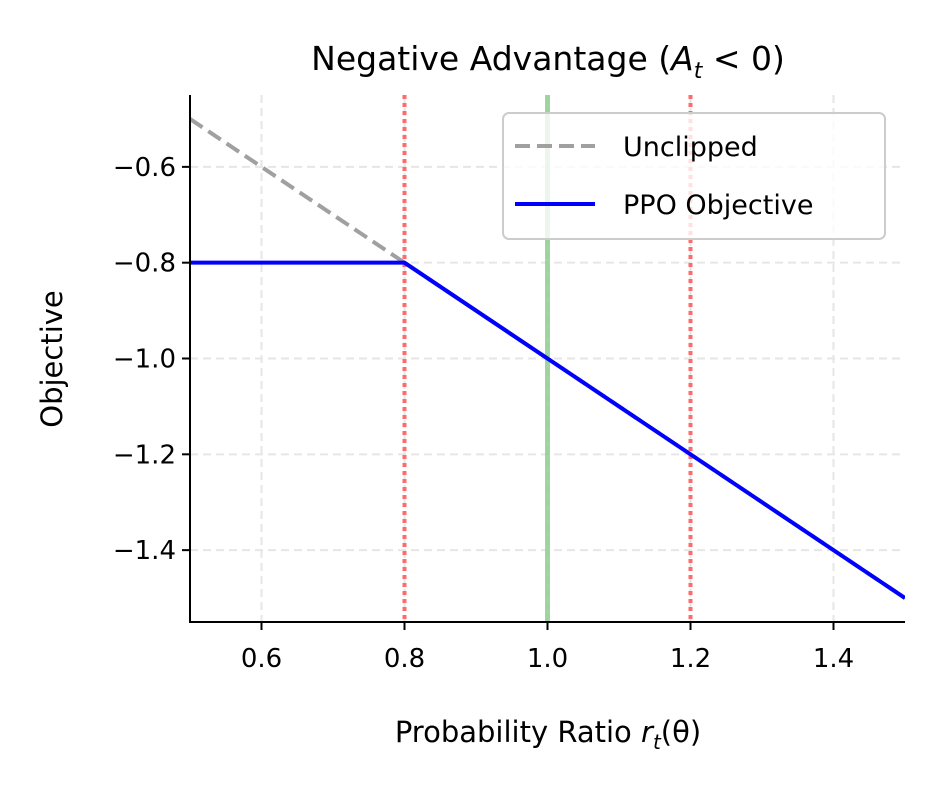 This screenshot has height=788, width=934. I want to click on x-tick-label: 0.6, so click(261, 659).